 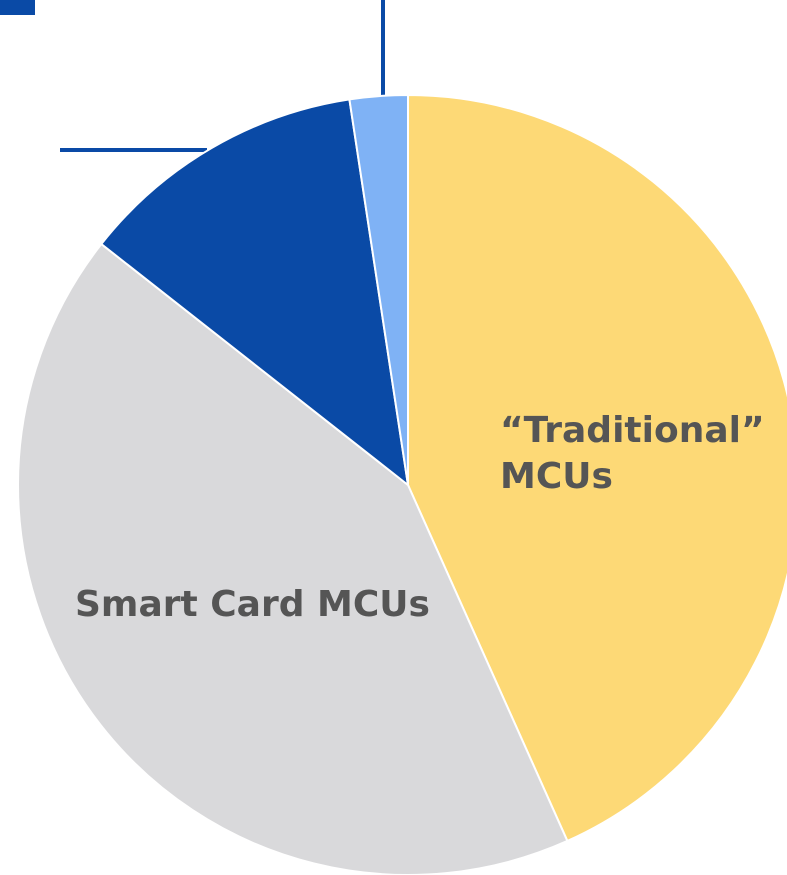 I want to click on corner-mark, so click(x=17, y=7).